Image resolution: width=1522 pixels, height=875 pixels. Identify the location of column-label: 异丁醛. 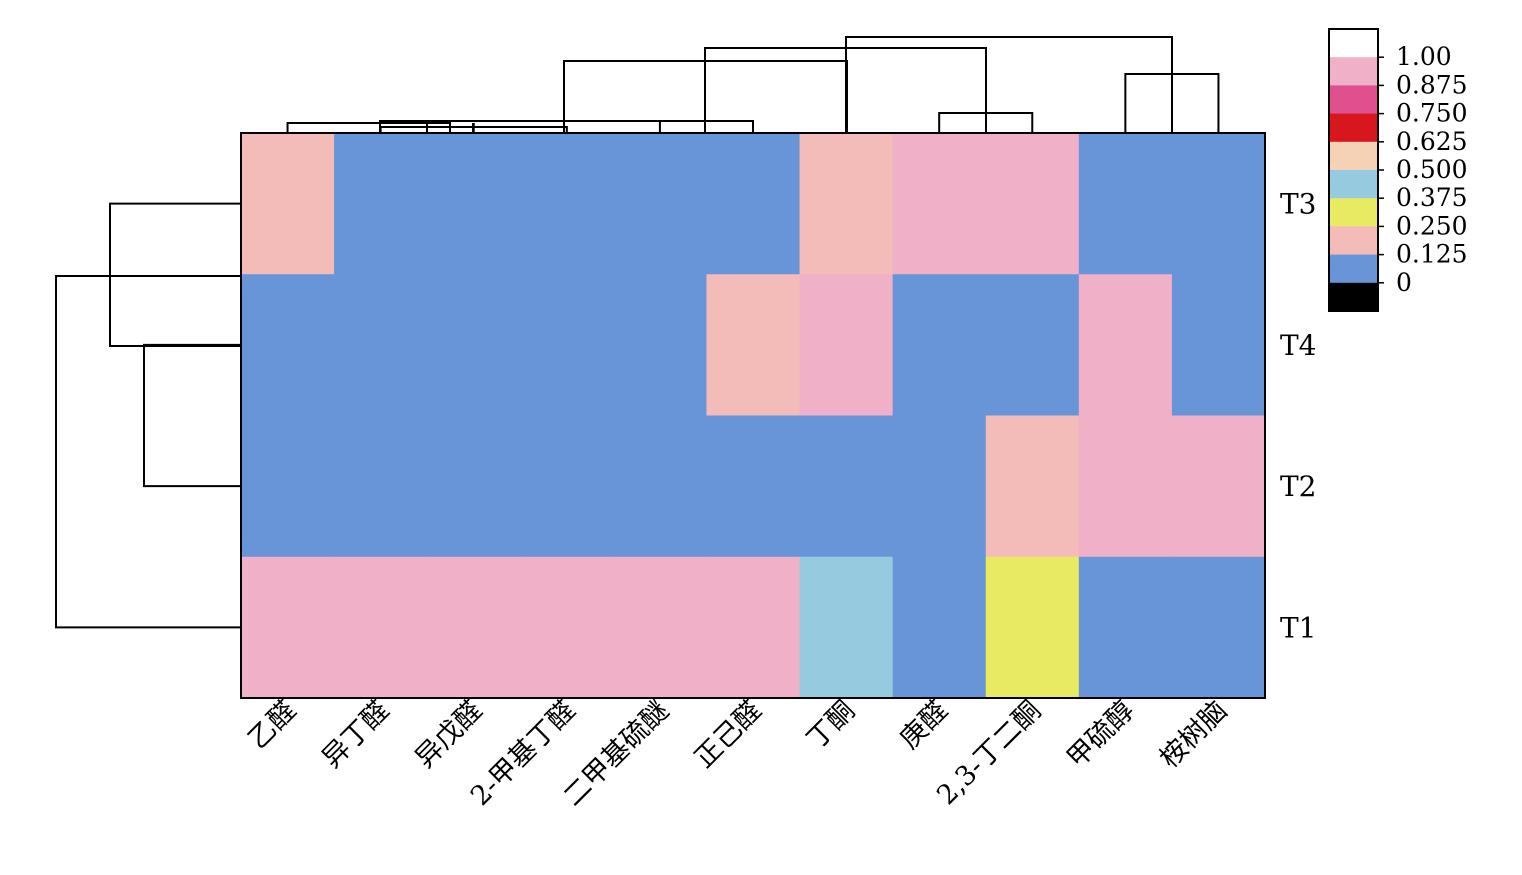
(355, 734).